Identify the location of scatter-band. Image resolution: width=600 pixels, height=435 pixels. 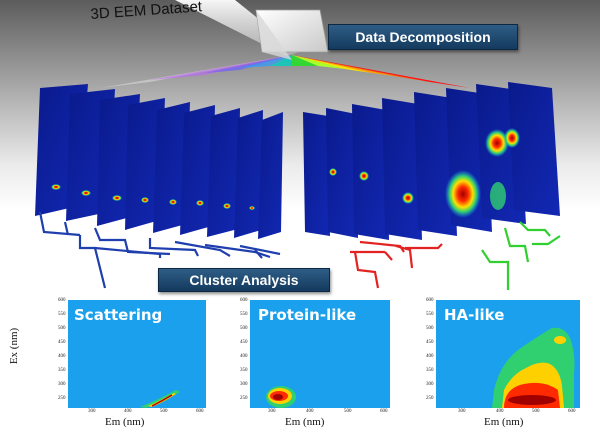
(160, 399).